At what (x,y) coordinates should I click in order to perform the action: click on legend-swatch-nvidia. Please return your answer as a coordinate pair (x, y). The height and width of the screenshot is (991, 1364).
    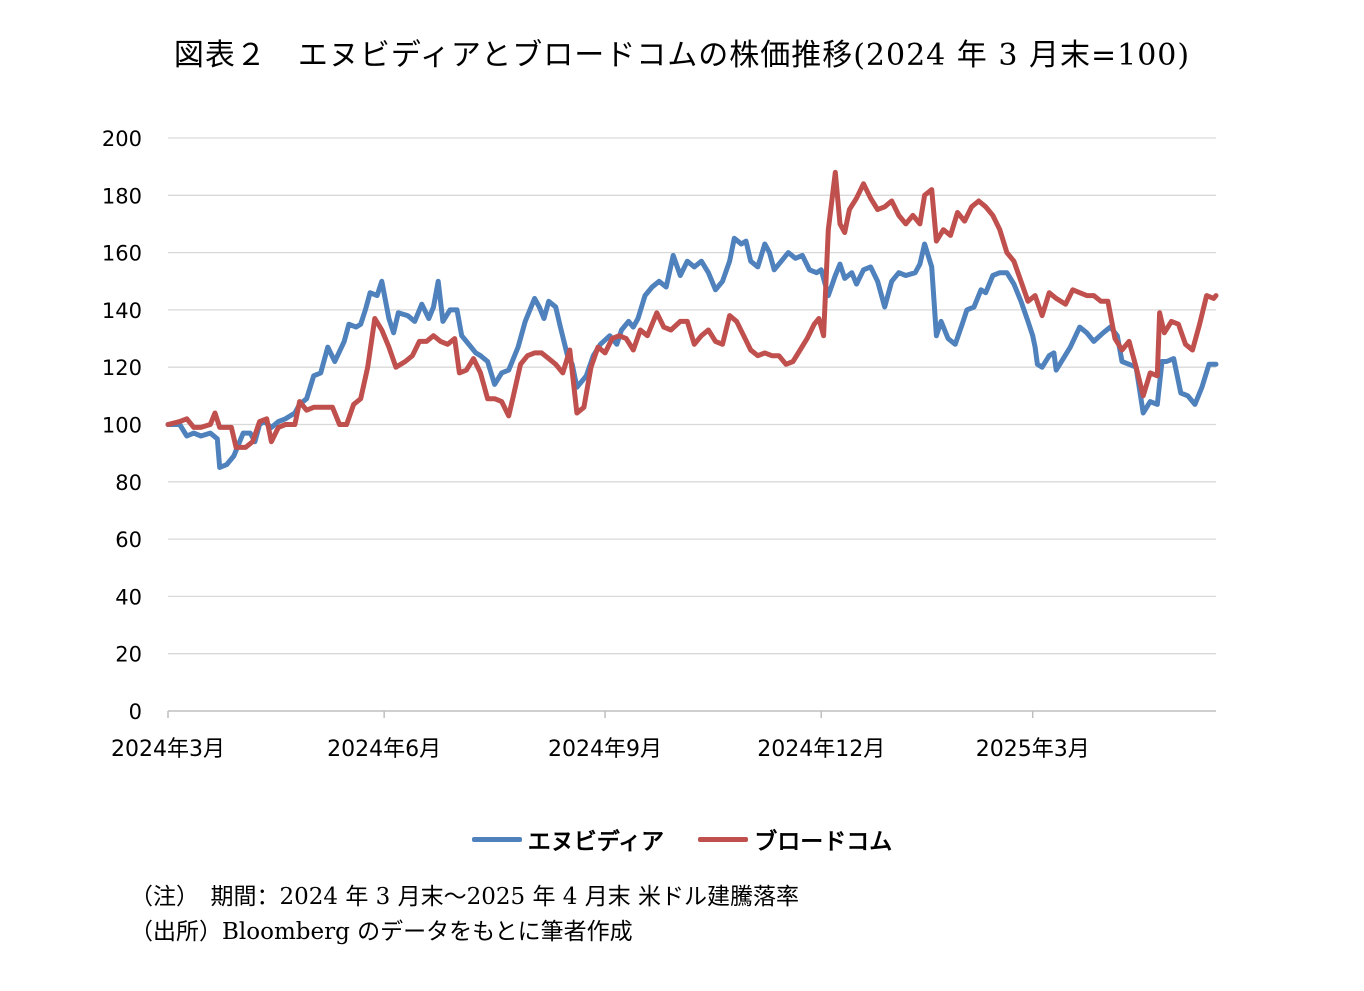
    Looking at the image, I should click on (496, 839).